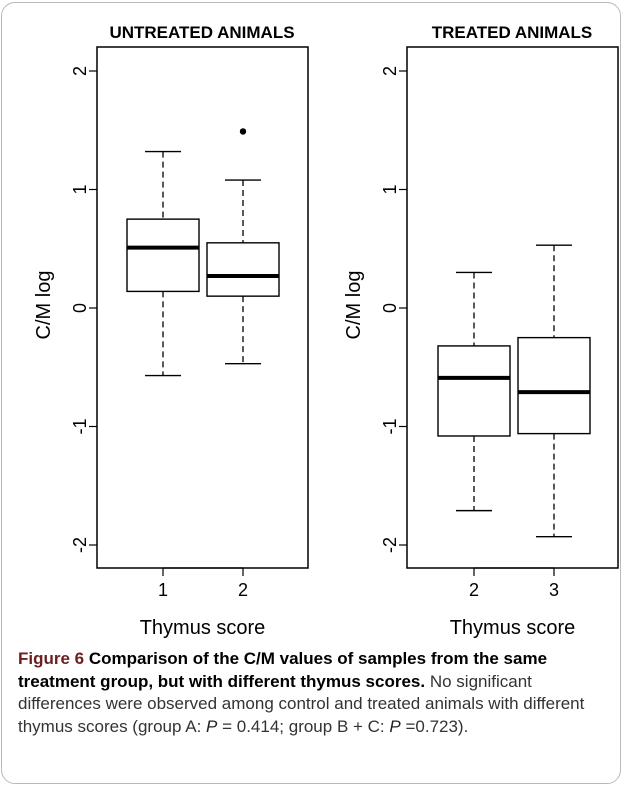  What do you see at coordinates (163, 590) in the screenshot?
I see `x-tick-label: 1` at bounding box center [163, 590].